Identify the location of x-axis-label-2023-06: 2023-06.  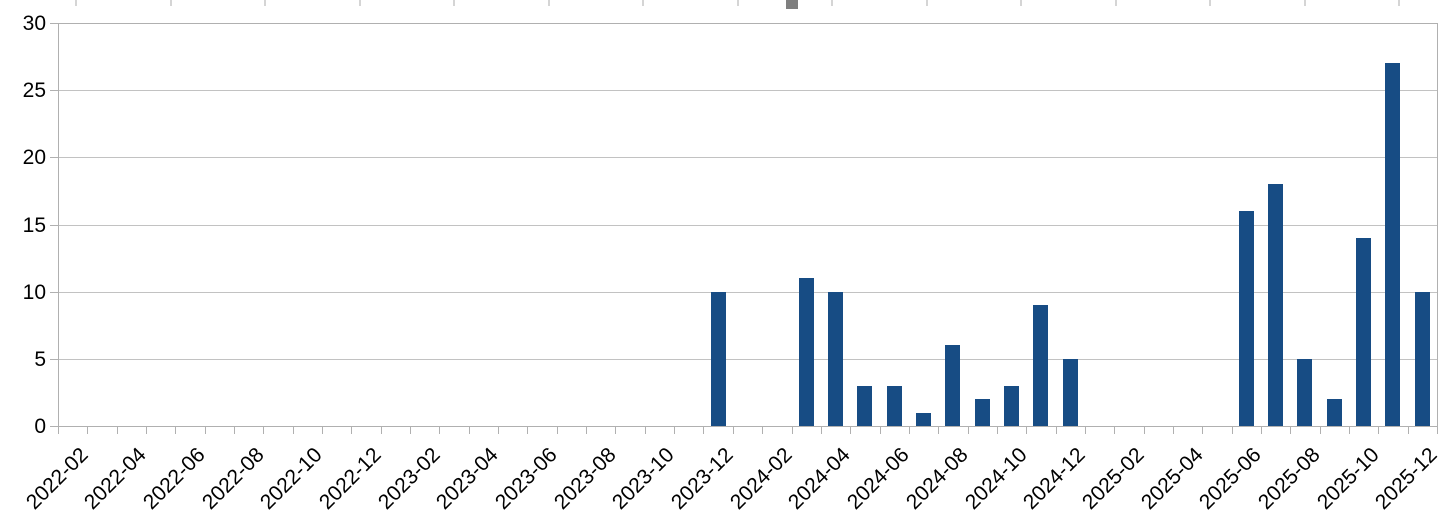
(526, 478).